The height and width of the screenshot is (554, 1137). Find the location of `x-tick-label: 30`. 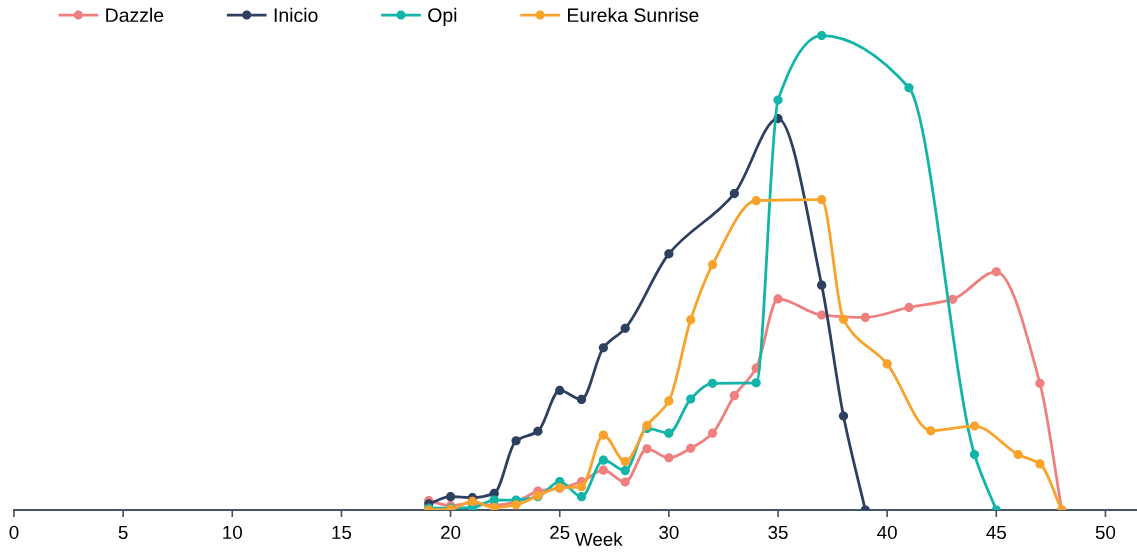

x-tick-label: 30 is located at coordinates (669, 532).